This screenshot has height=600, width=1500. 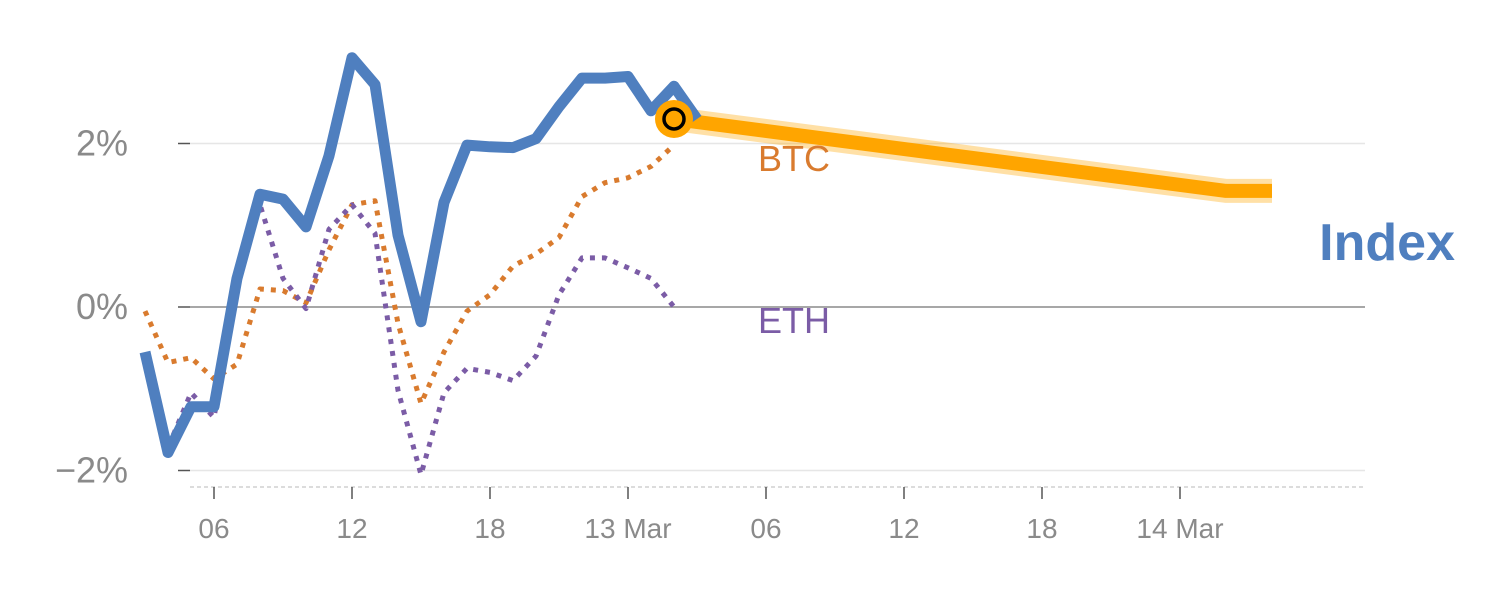 I want to click on forecast-band, so click(x=972, y=155).